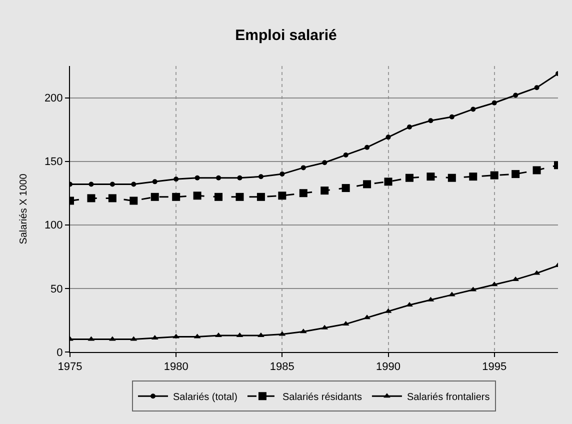 This screenshot has width=572, height=424. Describe the element at coordinates (24, 208) in the screenshot. I see `y-axis-title: Salariés X 1000` at that location.